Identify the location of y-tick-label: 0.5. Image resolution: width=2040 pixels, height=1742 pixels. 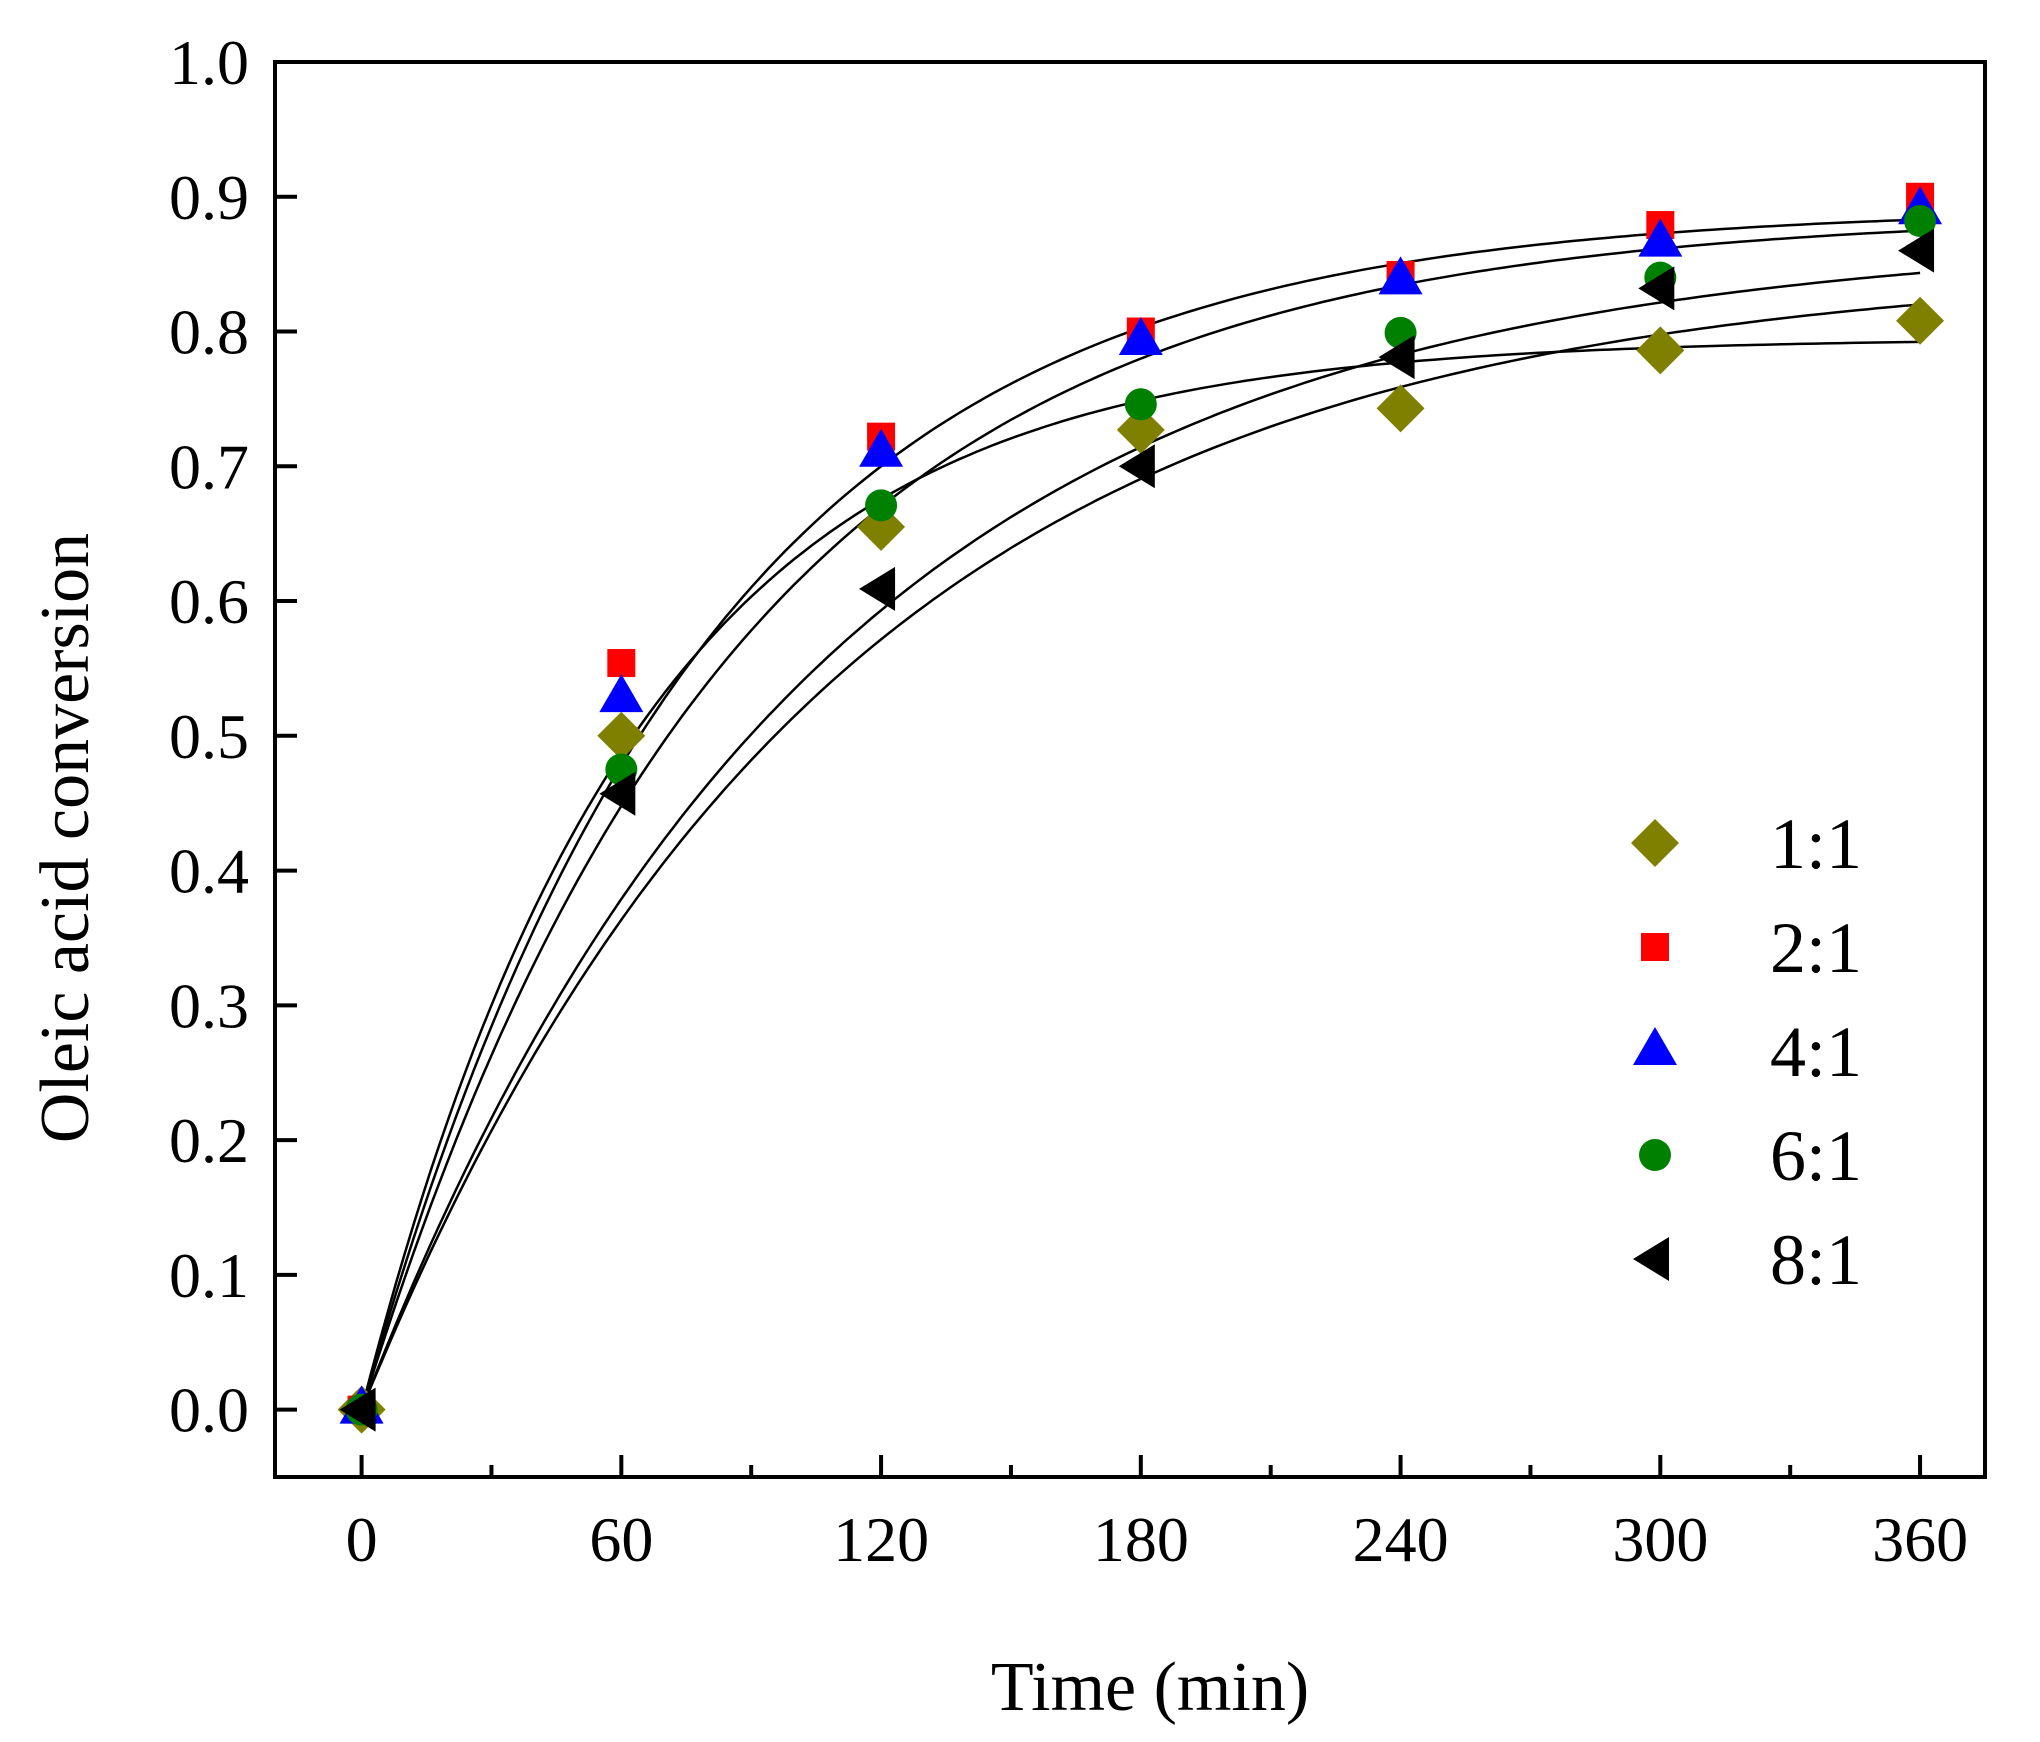
(209, 736).